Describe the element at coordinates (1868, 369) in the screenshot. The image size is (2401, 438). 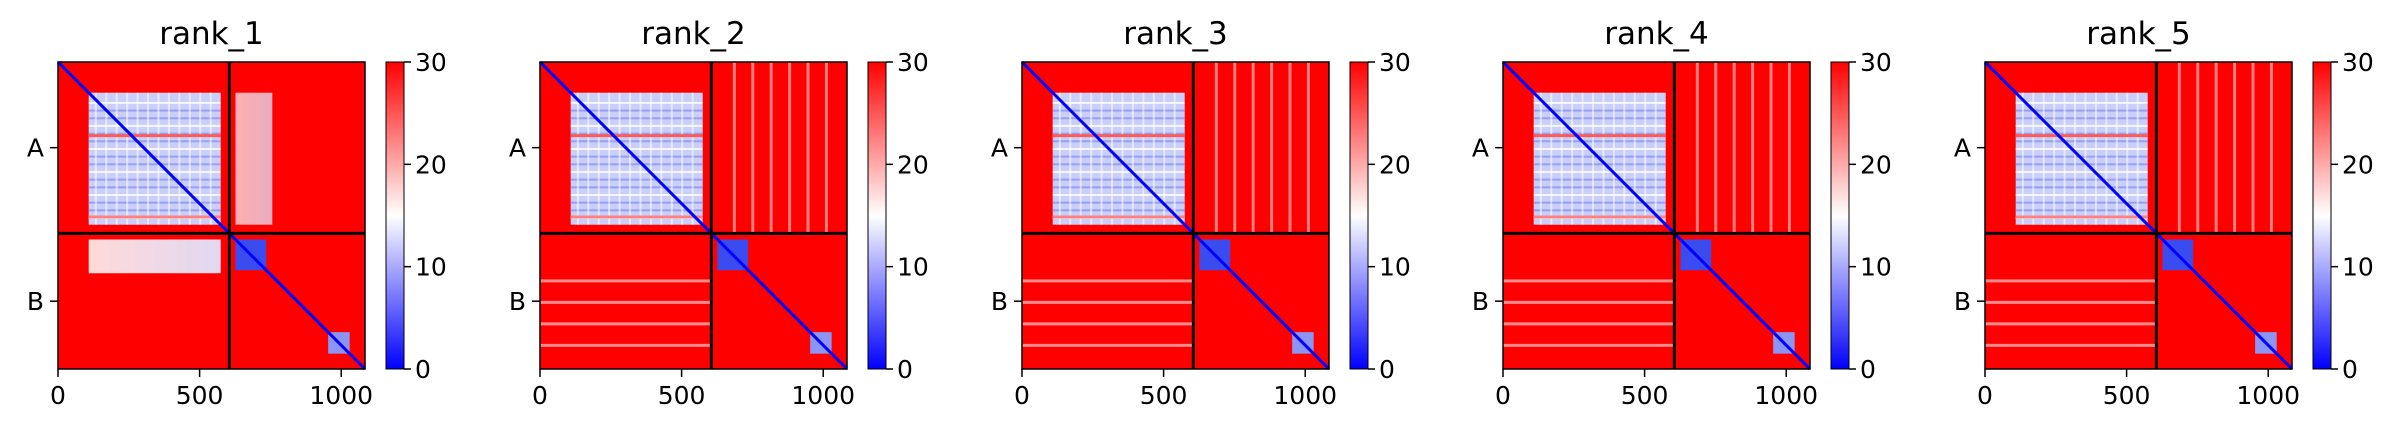
I see `colorbar-tick-label: 0` at that location.